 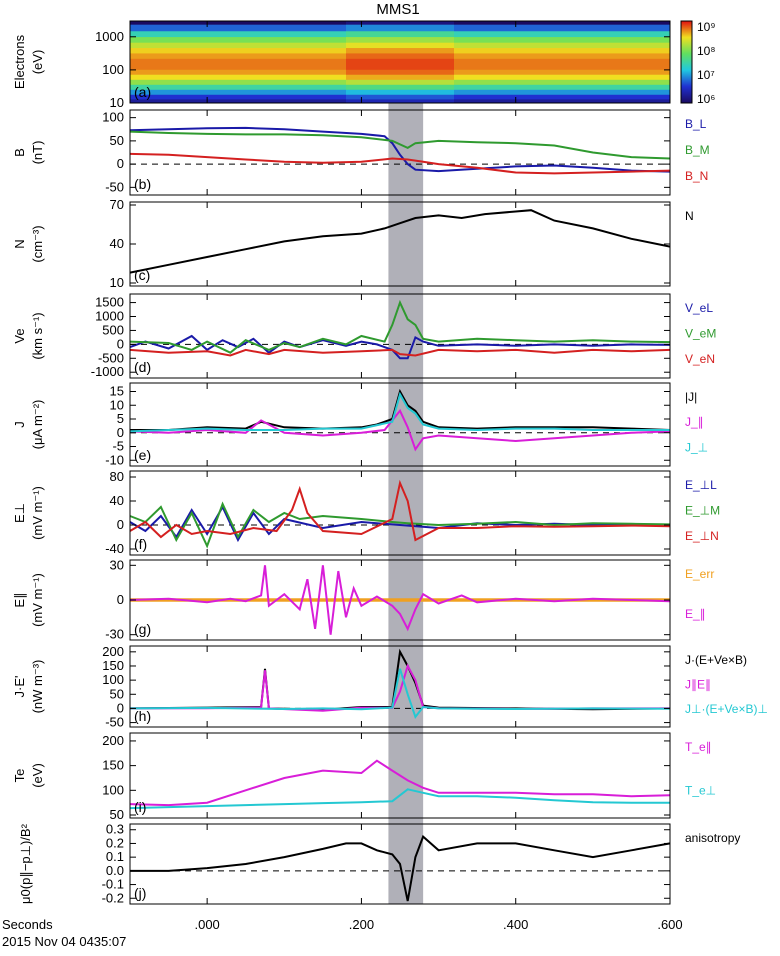 What do you see at coordinates (107, 371) in the screenshot?
I see `y-tick-label: -1000` at bounding box center [107, 371].